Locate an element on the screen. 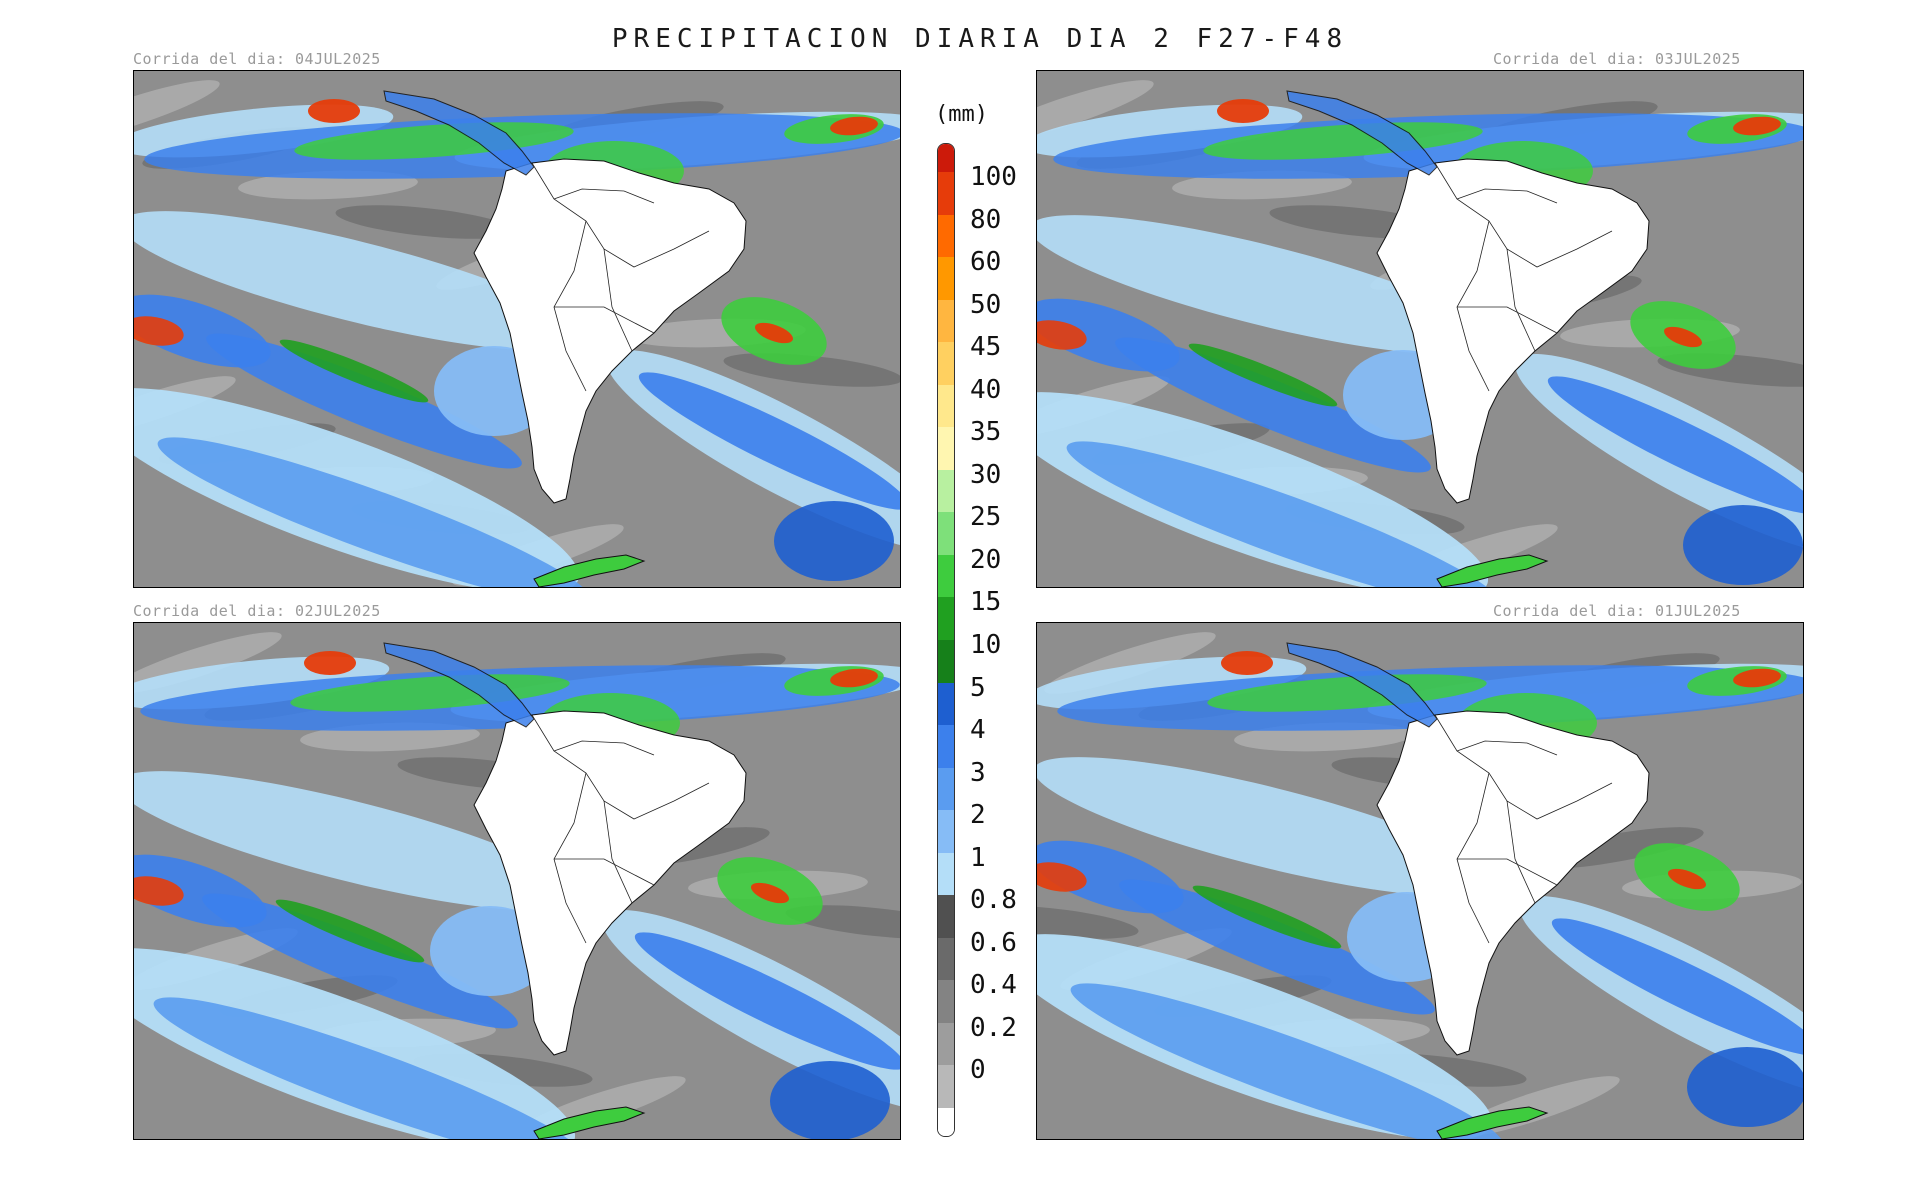 The height and width of the screenshot is (1200, 1920). light-rain-band is located at coordinates (1095, 111).